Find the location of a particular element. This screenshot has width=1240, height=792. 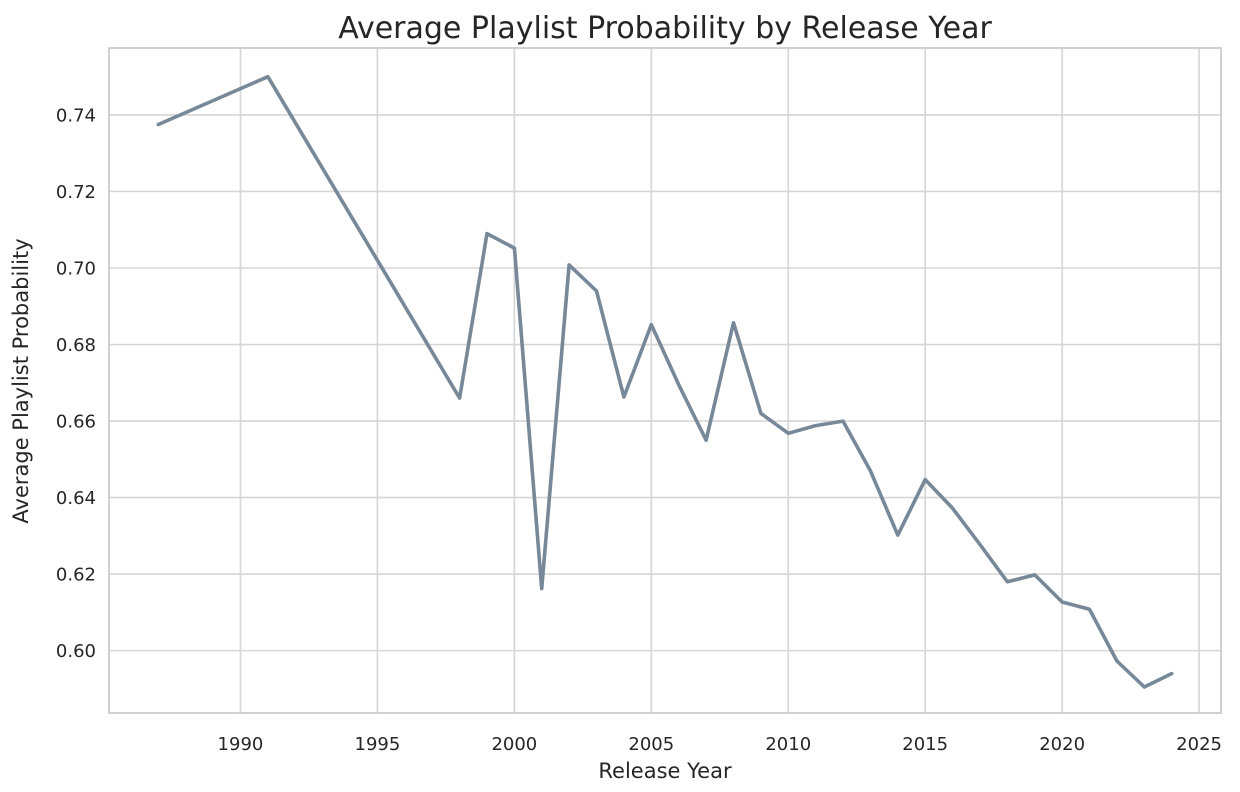

y-axis-label: Average Playlist Probability is located at coordinates (21, 380).